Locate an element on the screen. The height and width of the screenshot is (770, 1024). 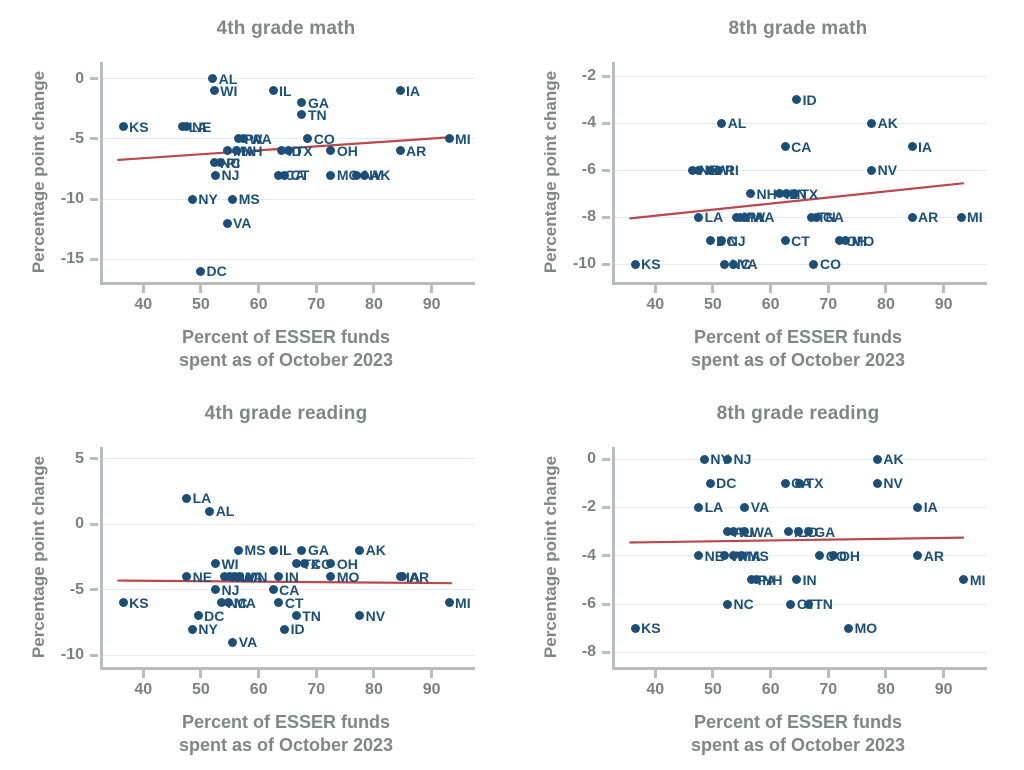
y-tick-label: -15 is located at coordinates (72, 259).